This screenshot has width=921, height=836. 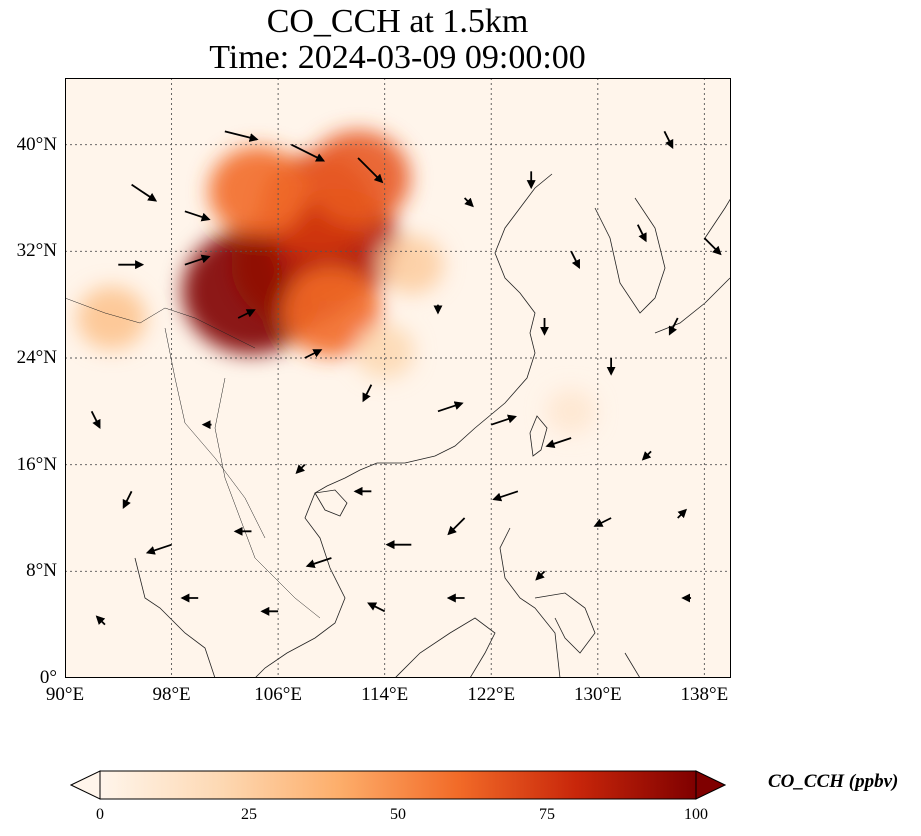 I want to click on coastline-malay, so click(x=175, y=617).